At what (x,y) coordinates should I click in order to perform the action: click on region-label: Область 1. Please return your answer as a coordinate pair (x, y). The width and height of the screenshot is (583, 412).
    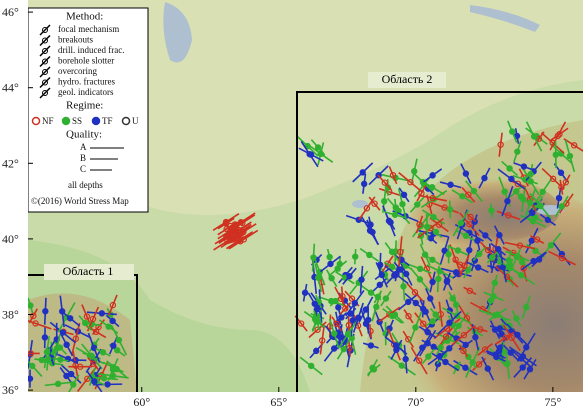
    Looking at the image, I should click on (88, 271).